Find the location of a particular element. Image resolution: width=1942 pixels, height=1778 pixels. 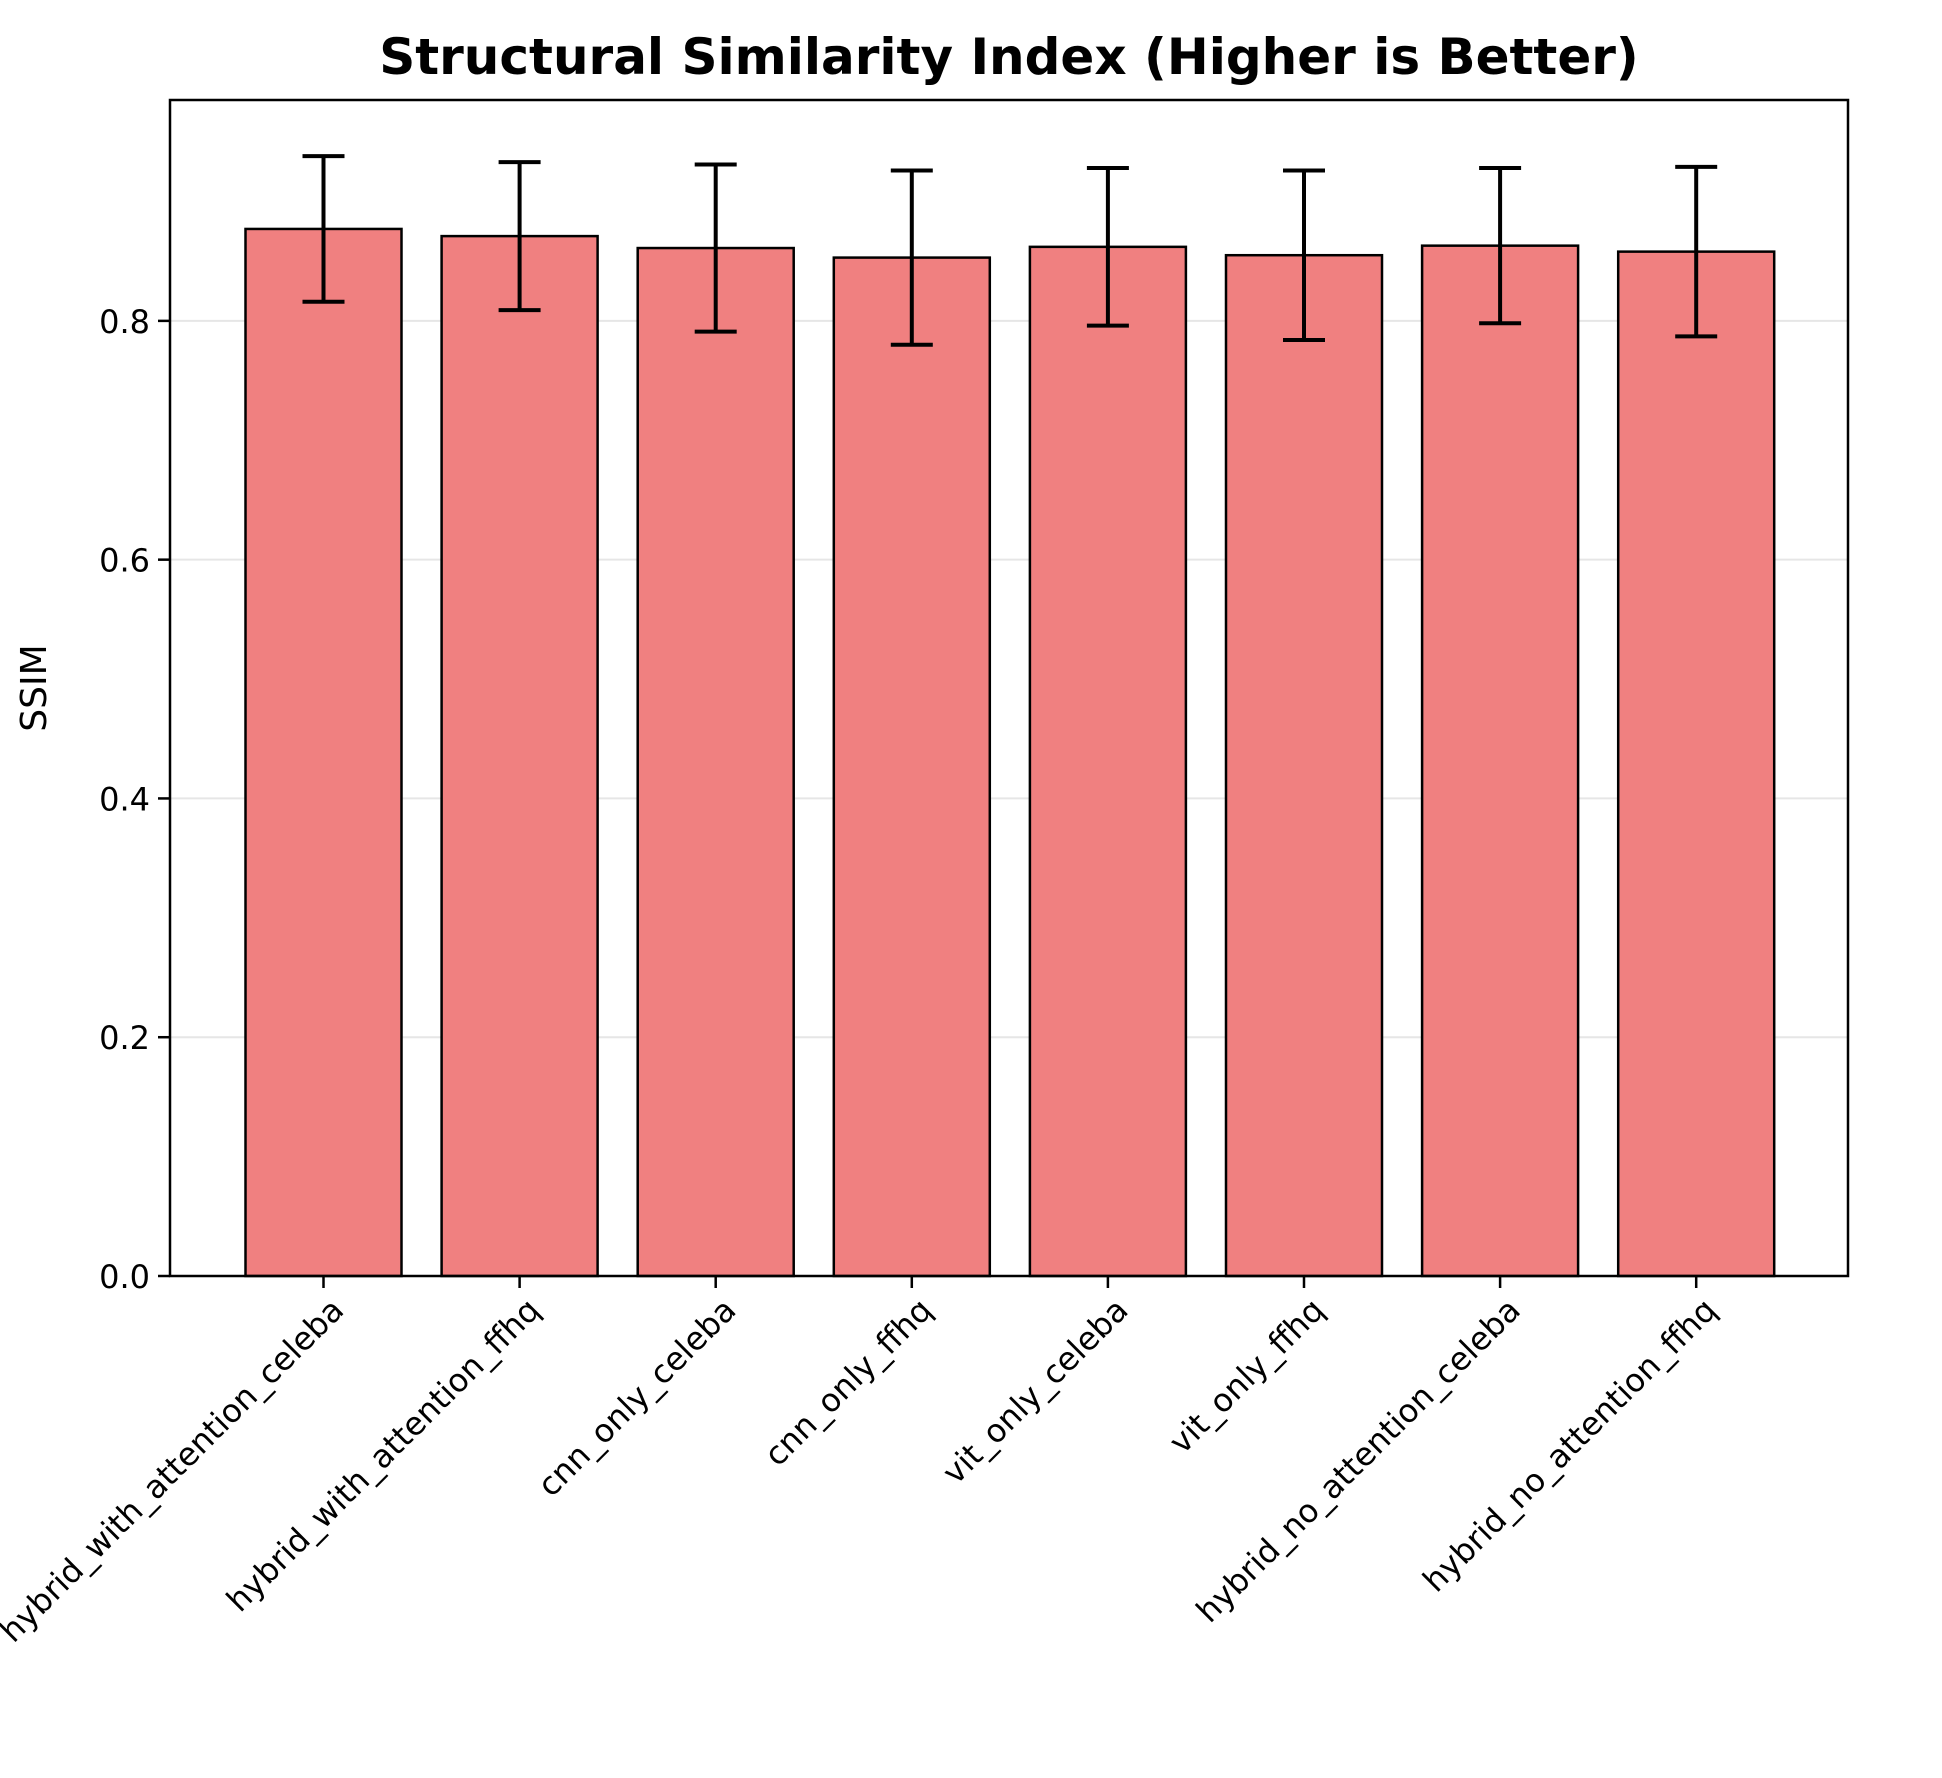

bar-hybrid_no_attention_celeba is located at coordinates (1500, 761).